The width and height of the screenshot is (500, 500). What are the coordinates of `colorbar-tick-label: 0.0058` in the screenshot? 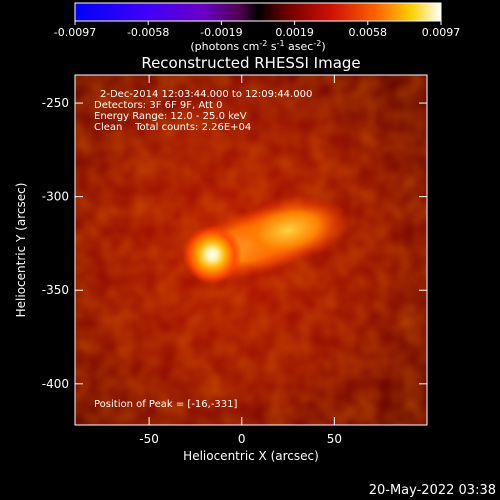 It's located at (368, 32).